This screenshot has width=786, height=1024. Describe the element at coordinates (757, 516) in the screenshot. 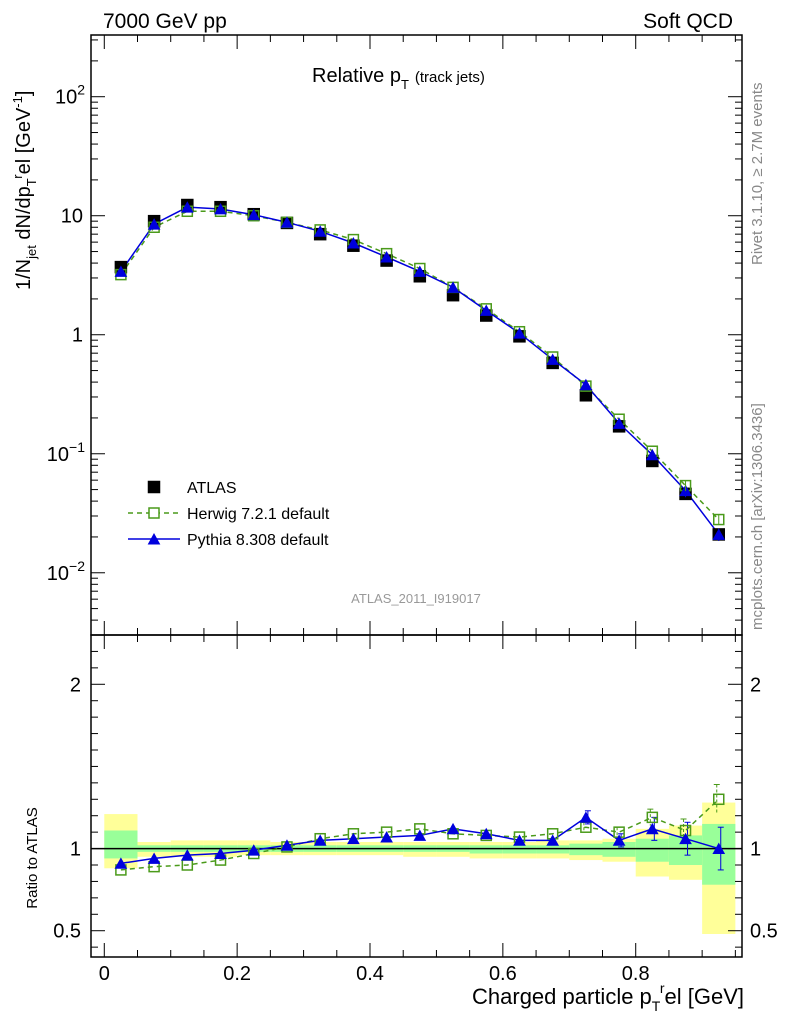

I see `side-label-bottom: mcplots.cern.ch [arXiv:1306.3436]` at that location.